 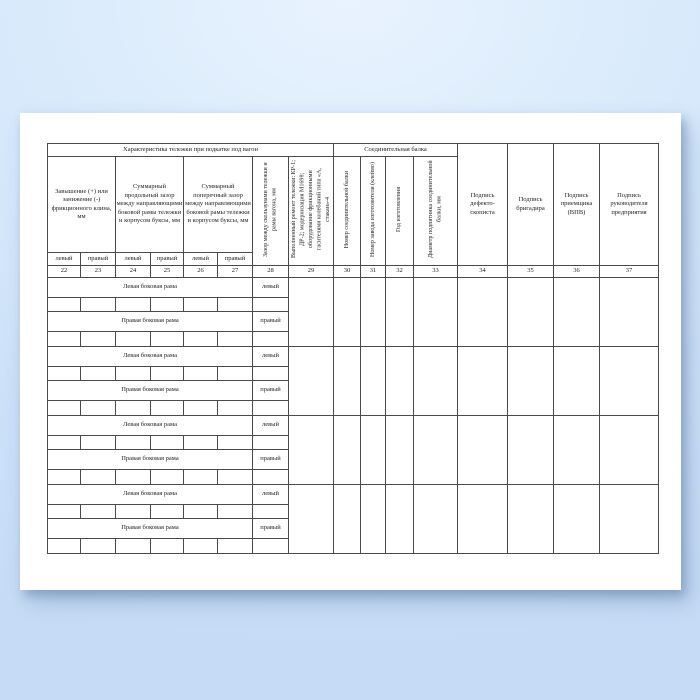 I want to click on header-factory-number-text: Номер завода изготовителя (клеймо), so click(x=372, y=209).